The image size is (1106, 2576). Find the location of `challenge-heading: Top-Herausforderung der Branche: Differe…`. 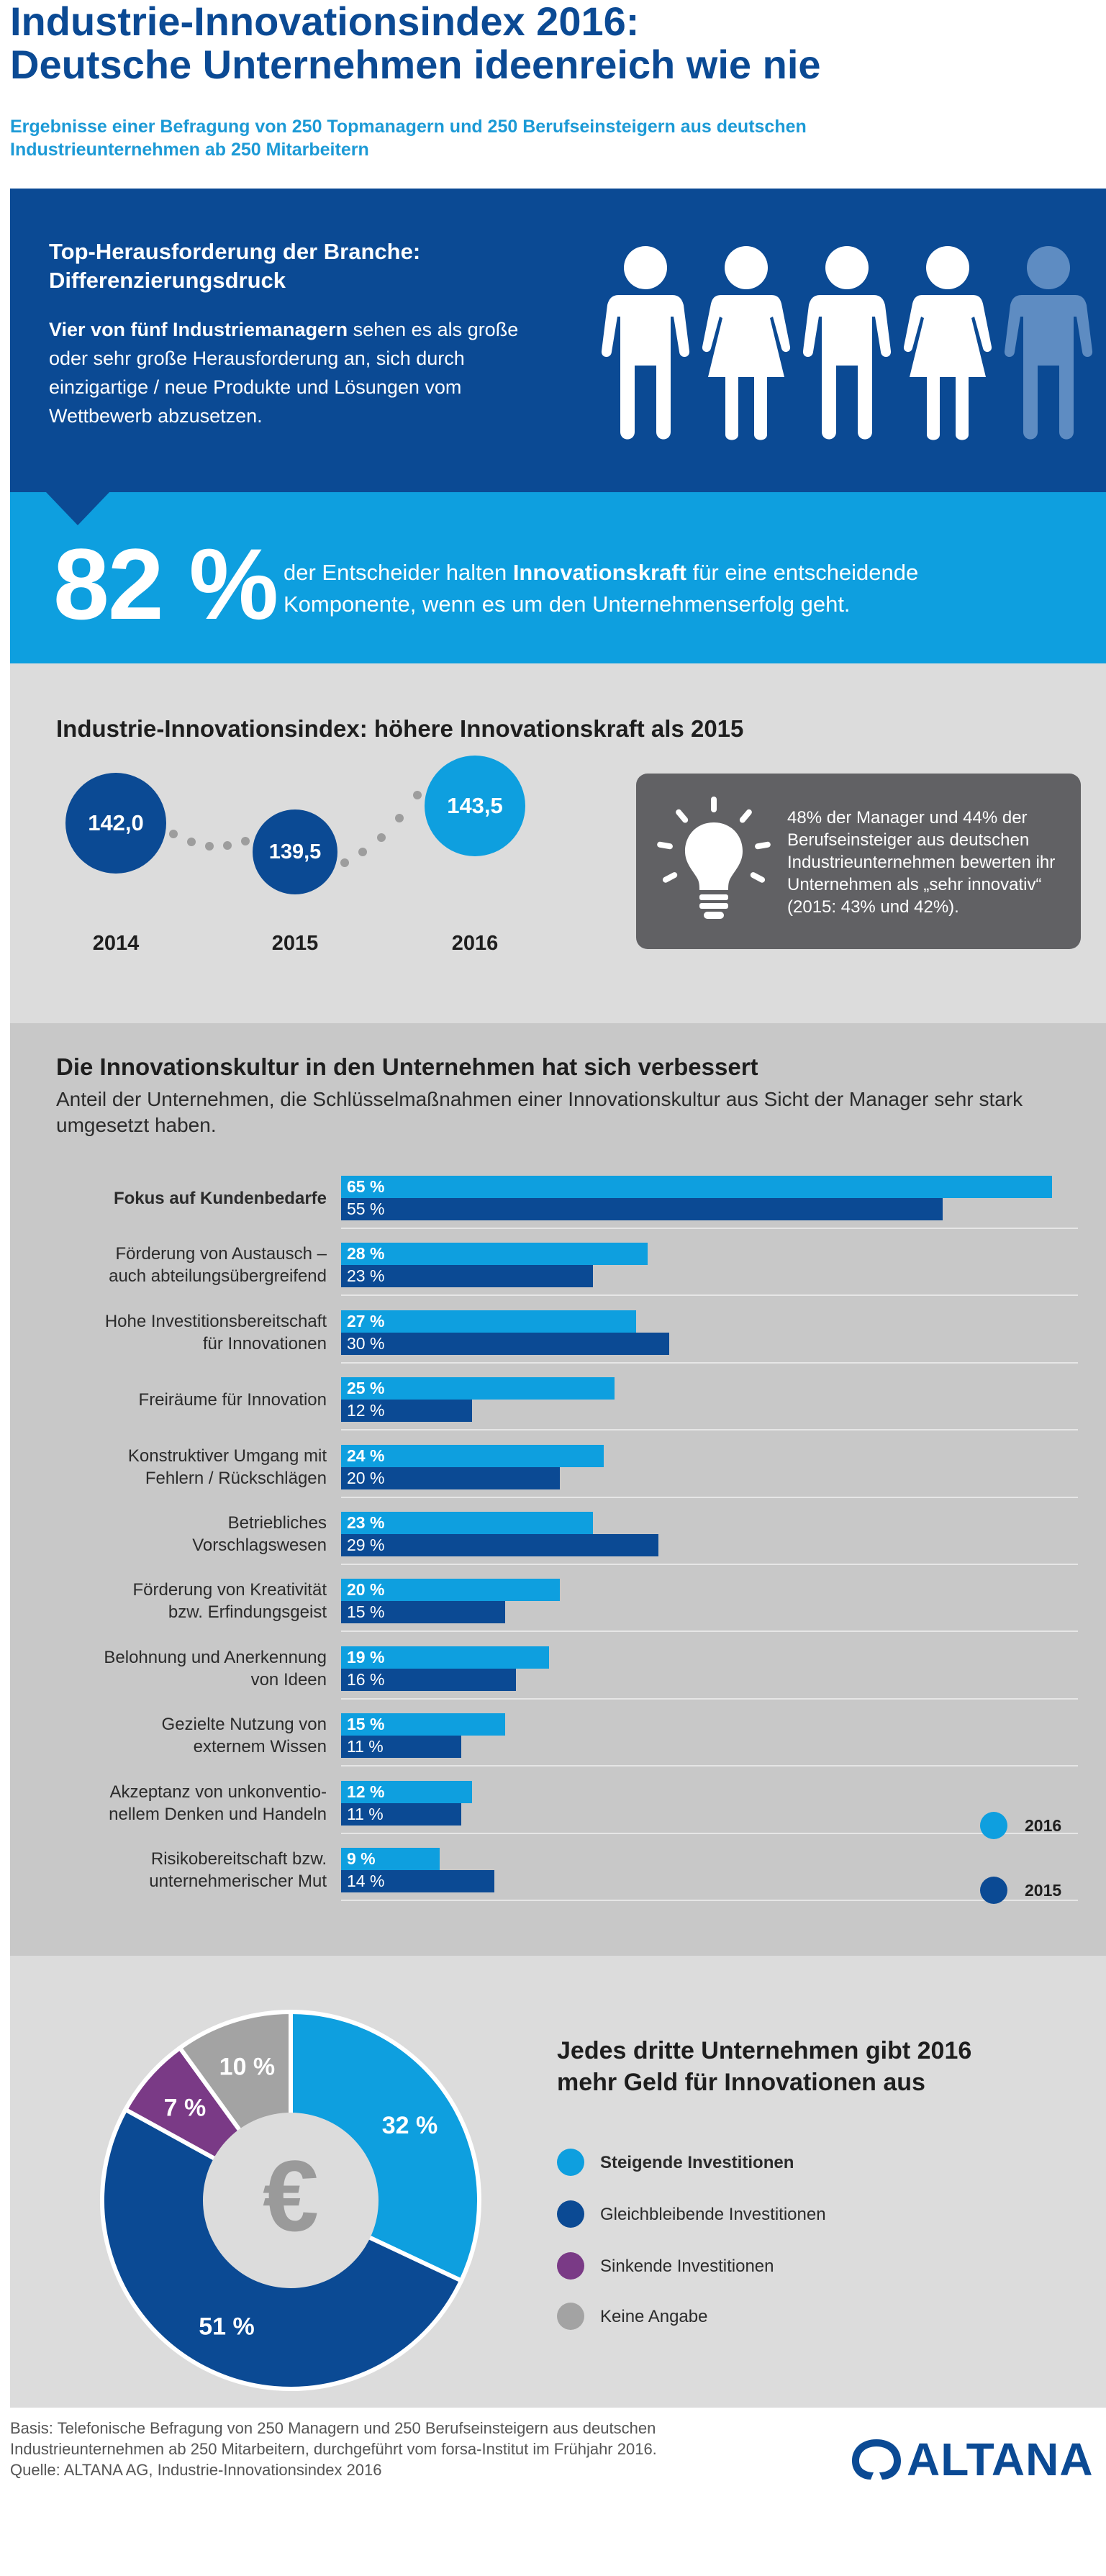

challenge-heading: Top-Herausforderung der Branche: Differe… is located at coordinates (279, 266).